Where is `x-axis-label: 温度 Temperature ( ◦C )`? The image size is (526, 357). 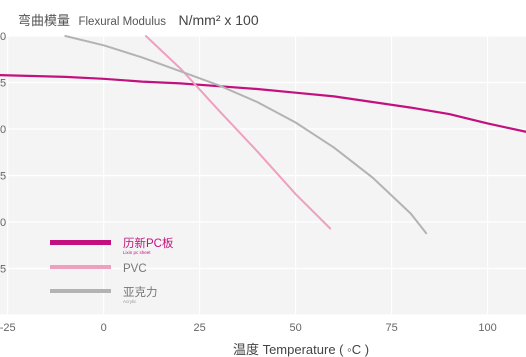 x-axis-label: 温度 Temperature ( ◦C ) is located at coordinates (301, 349).